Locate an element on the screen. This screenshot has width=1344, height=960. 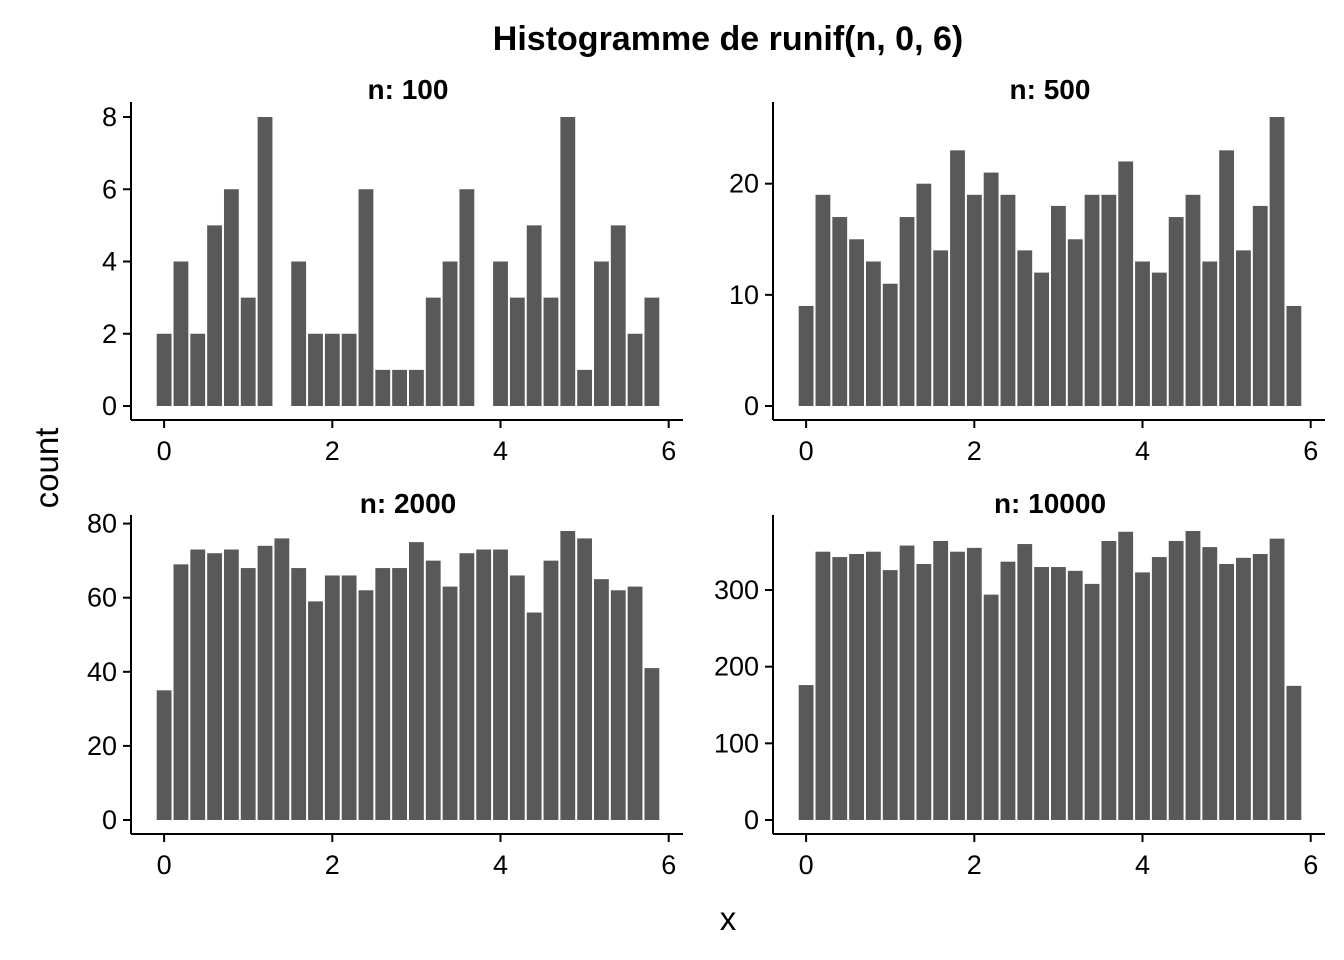
facet-label: n: 10000 is located at coordinates (1050, 503).